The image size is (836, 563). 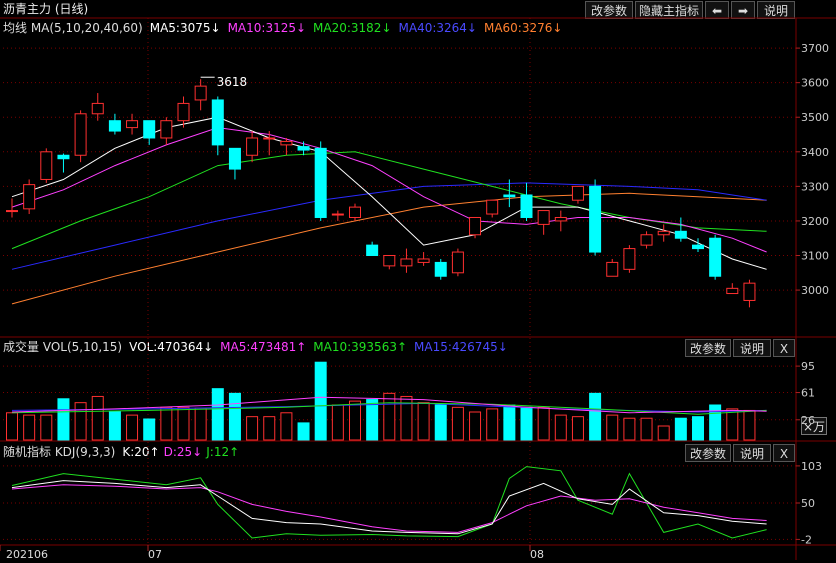 What do you see at coordinates (815, 48) in the screenshot?
I see `y-tick-label: 3700` at bounding box center [815, 48].